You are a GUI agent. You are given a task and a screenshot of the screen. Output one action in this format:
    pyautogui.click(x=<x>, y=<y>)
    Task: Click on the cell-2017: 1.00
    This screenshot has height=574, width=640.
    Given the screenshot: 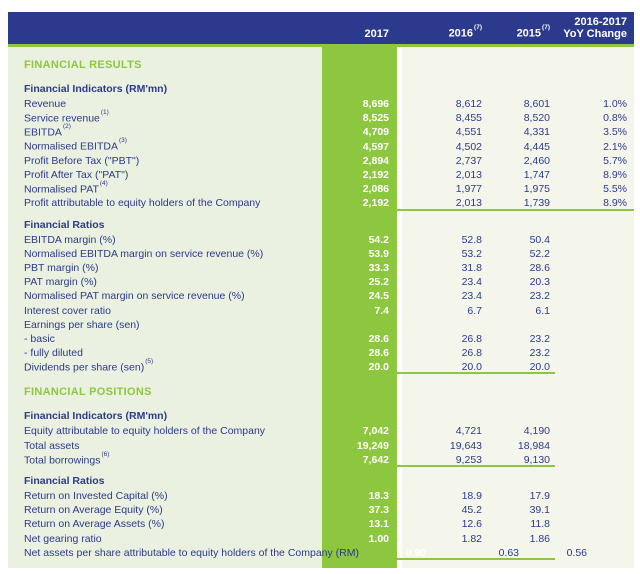 What is the action you would take?
    pyautogui.click(x=378, y=538)
    